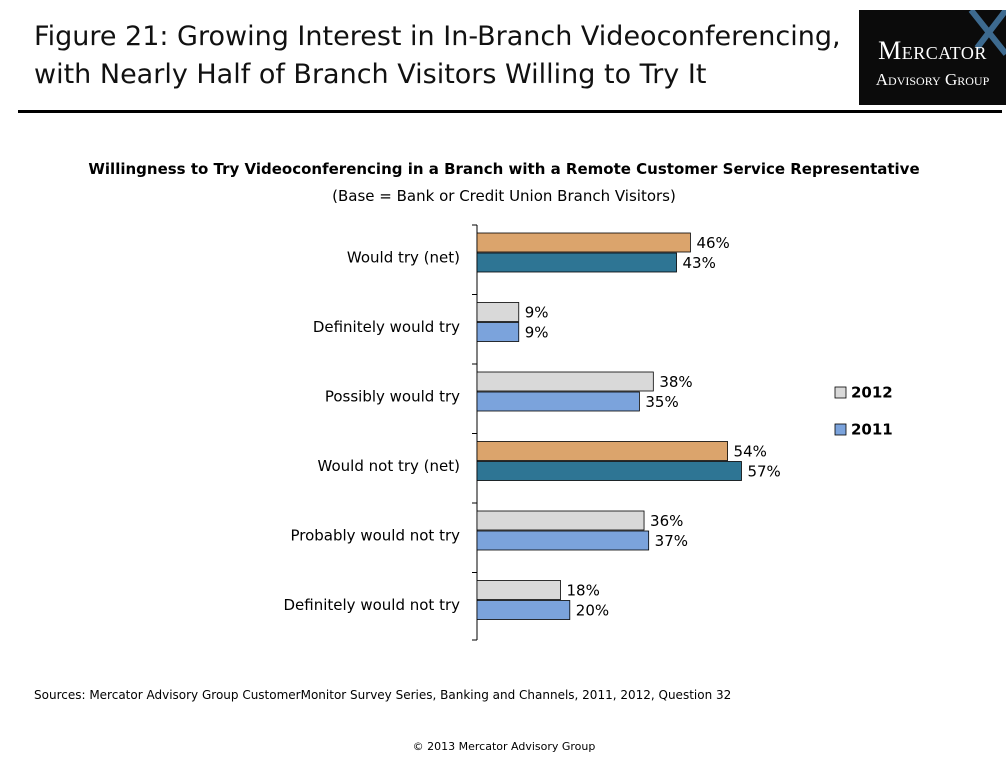  Describe the element at coordinates (375, 535) in the screenshot. I see `category-label-probably-would-not-try: Probably would not try` at that location.